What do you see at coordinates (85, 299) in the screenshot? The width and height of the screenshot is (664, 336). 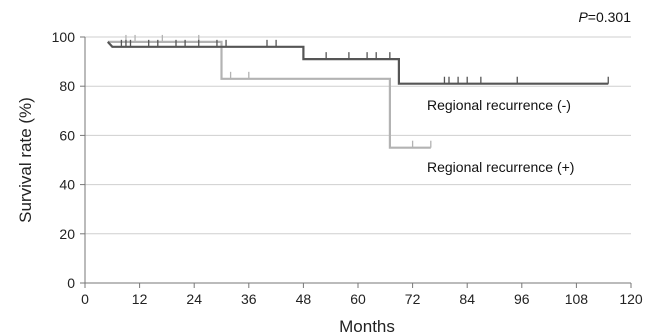 I see `x-tick-label-0: 0` at bounding box center [85, 299].